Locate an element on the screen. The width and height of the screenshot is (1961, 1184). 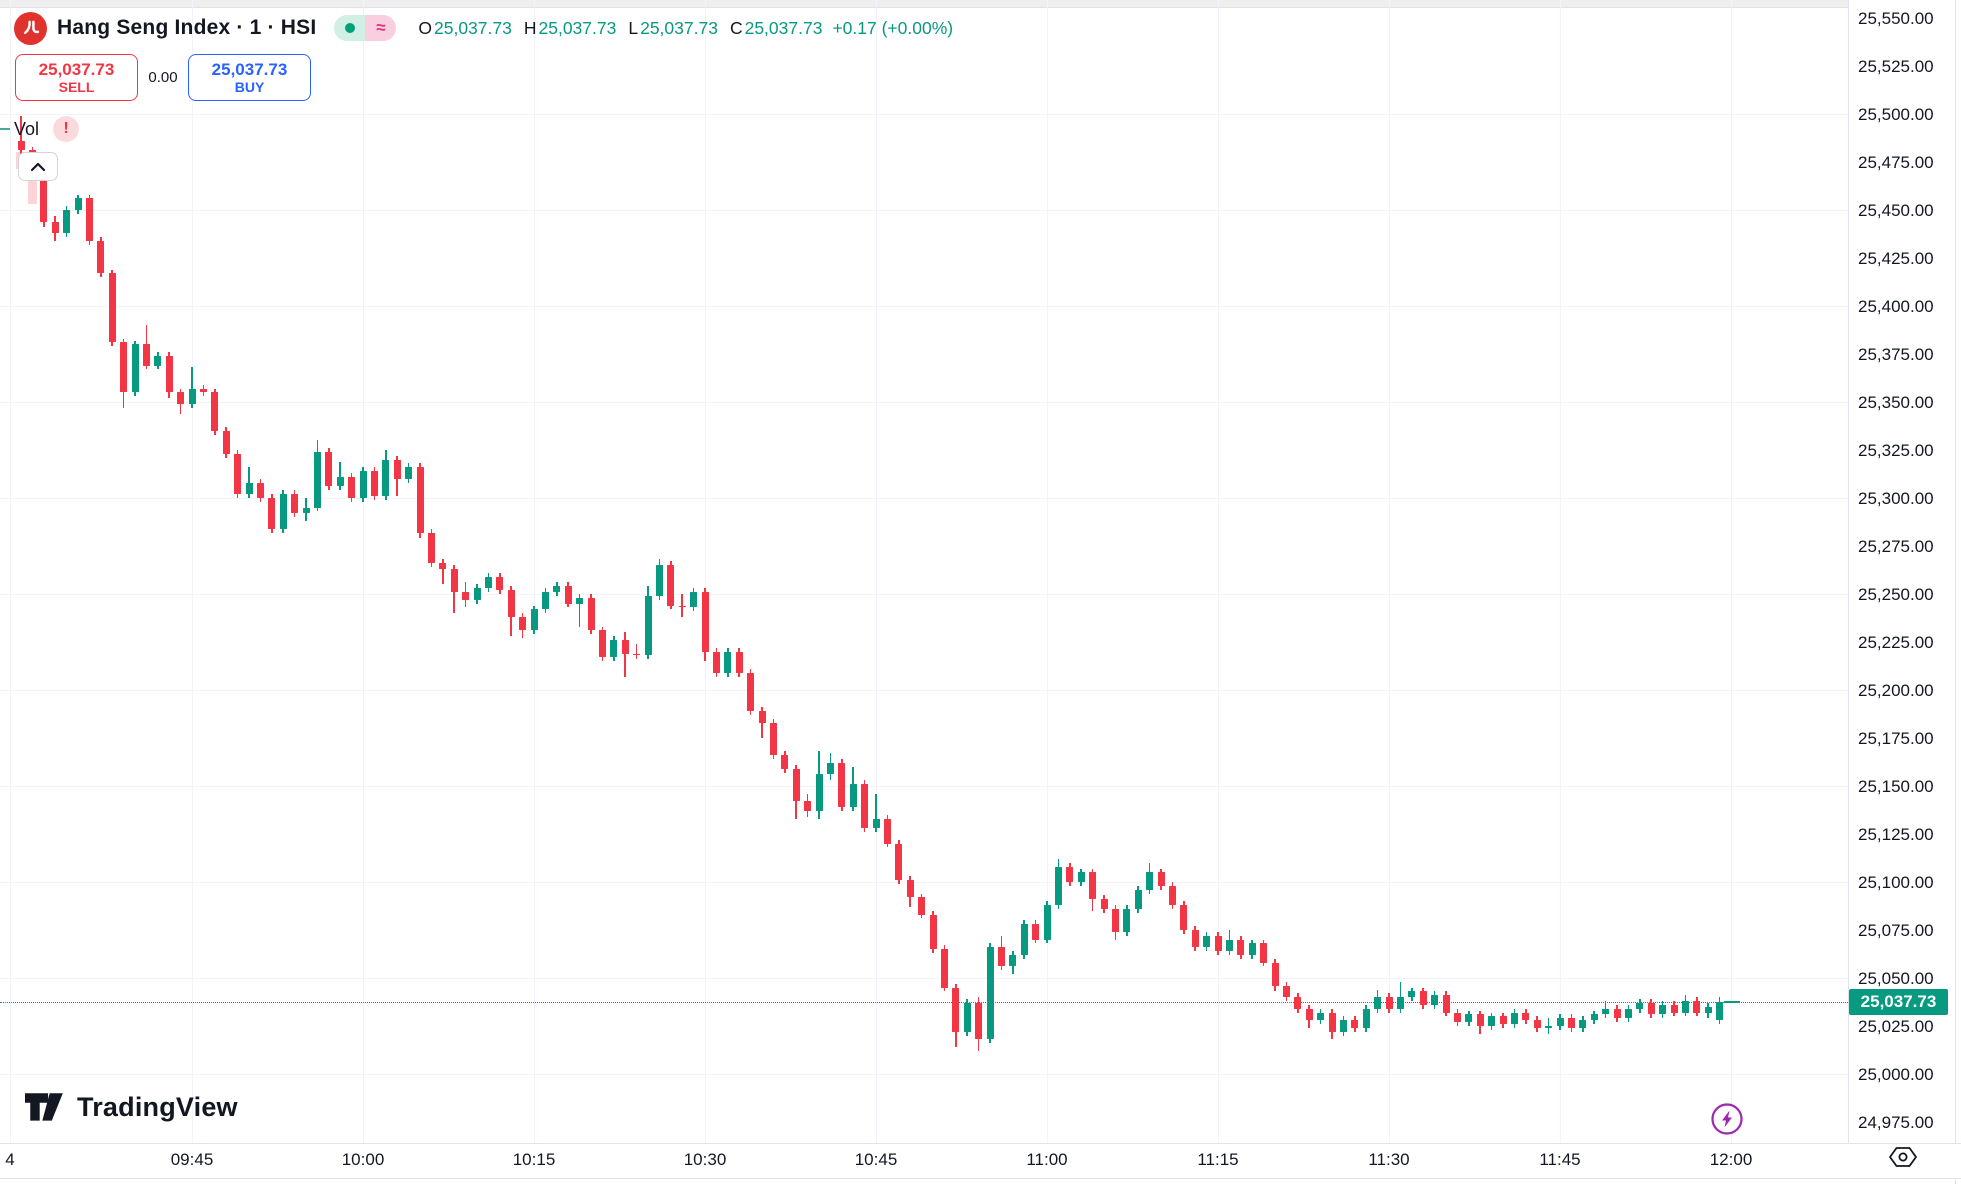
warning-icon: ! is located at coordinates (66, 129).